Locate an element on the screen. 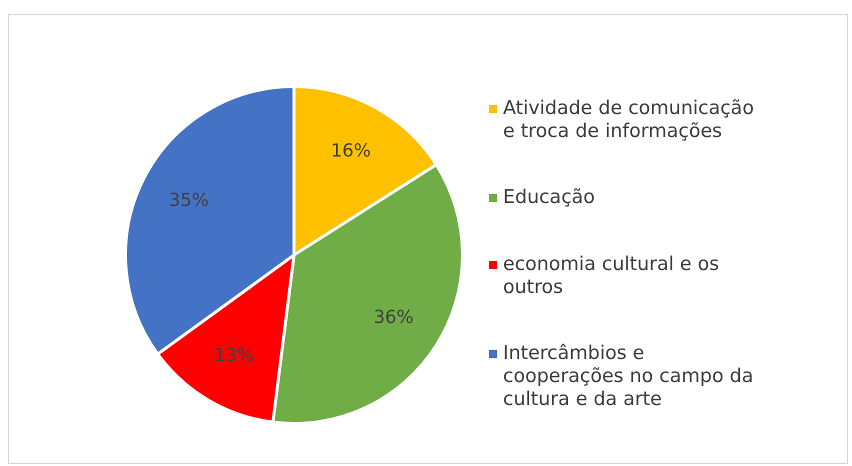  data-label: 13% is located at coordinates (234, 355).